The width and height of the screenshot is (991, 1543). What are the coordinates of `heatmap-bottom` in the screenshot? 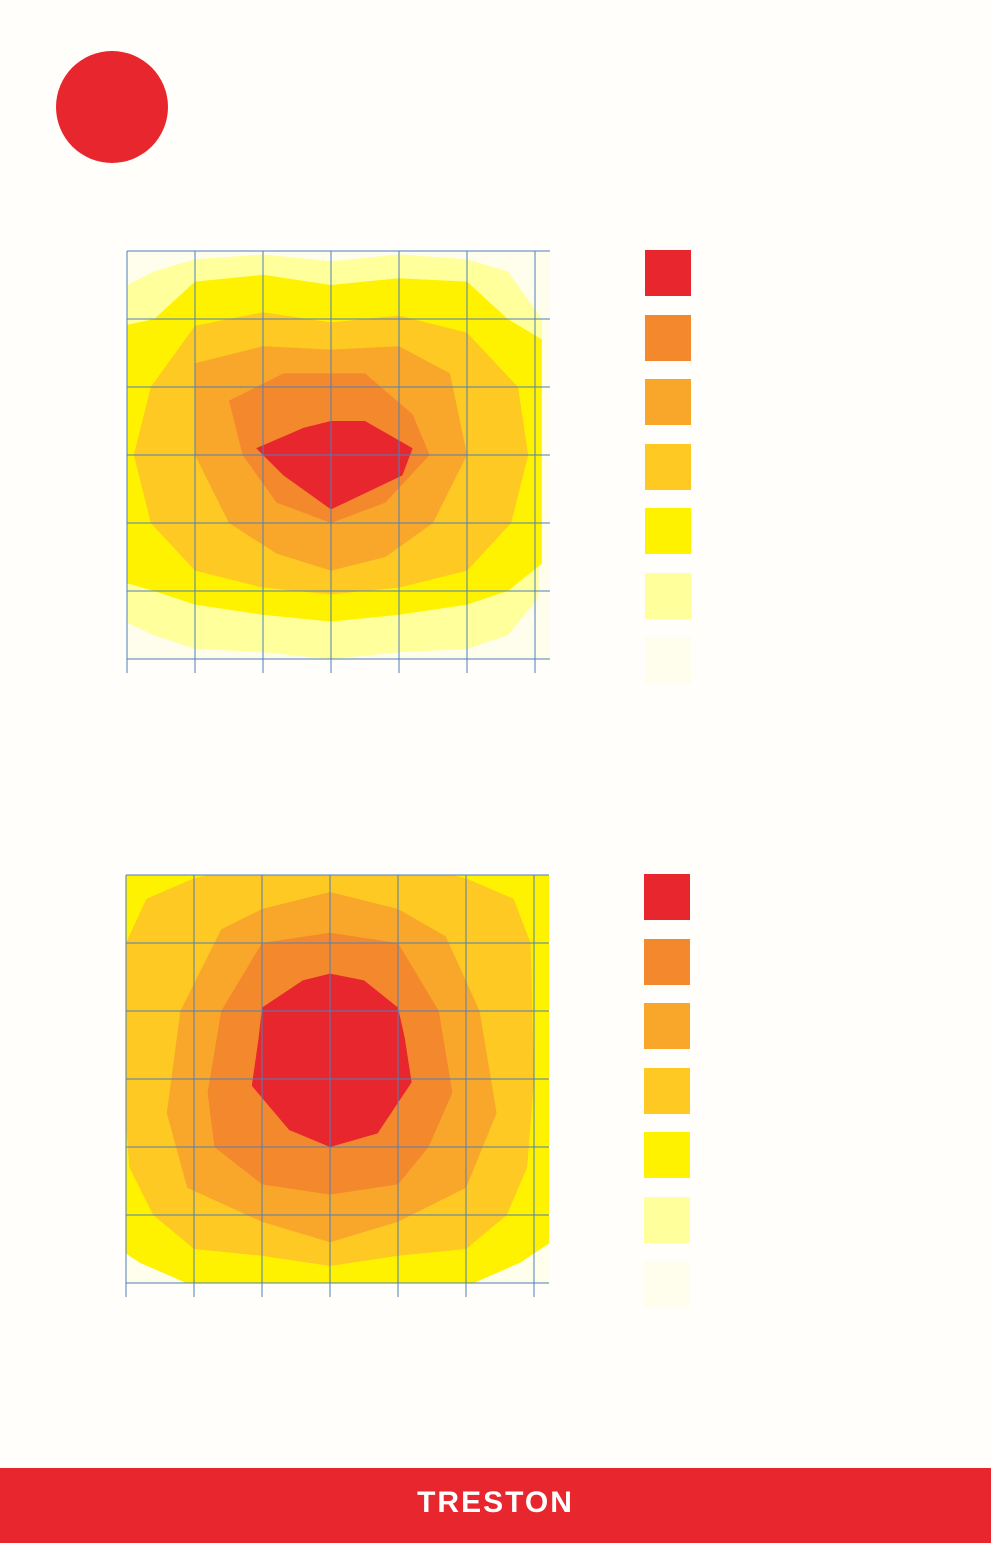 It's located at (337, 1085).